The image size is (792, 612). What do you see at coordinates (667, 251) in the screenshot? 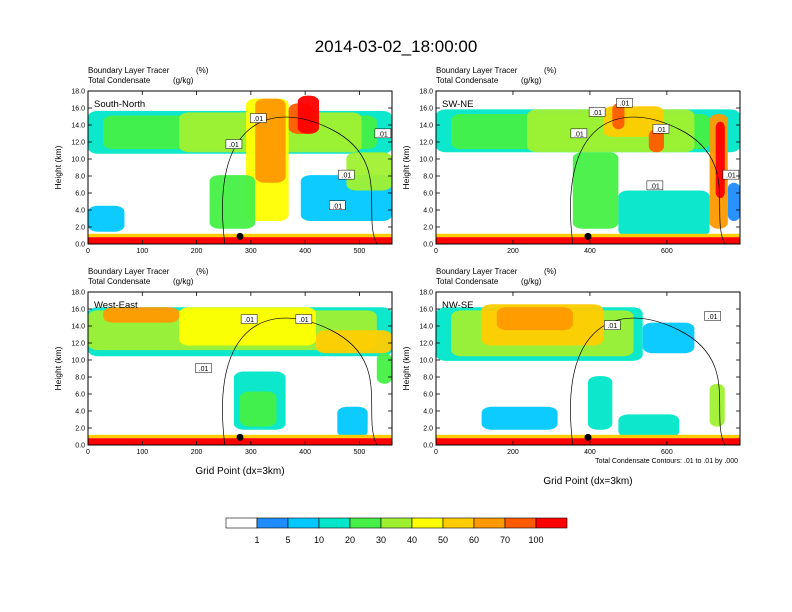
I see `x-tick-label: 600` at bounding box center [667, 251].